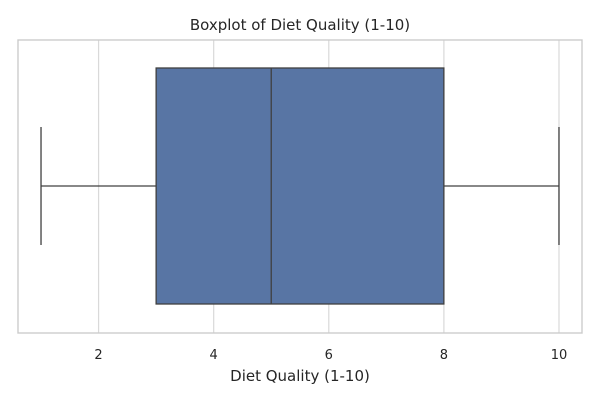  Describe the element at coordinates (214, 355) in the screenshot. I see `x-tick-label-4: 4` at that location.